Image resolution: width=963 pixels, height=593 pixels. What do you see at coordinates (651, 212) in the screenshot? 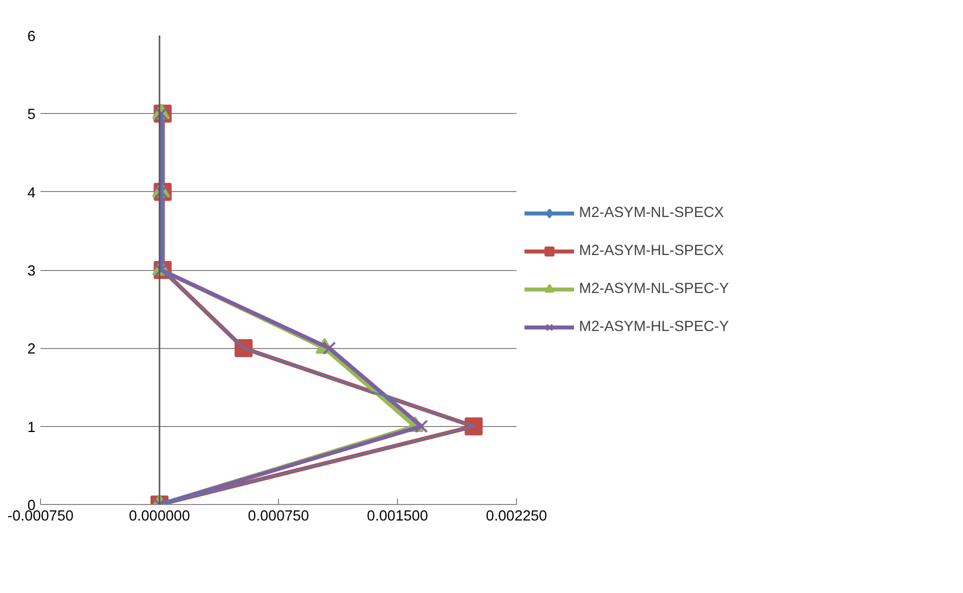
I see `legend-label: M2-ASYM-NL-SPECX` at bounding box center [651, 212].